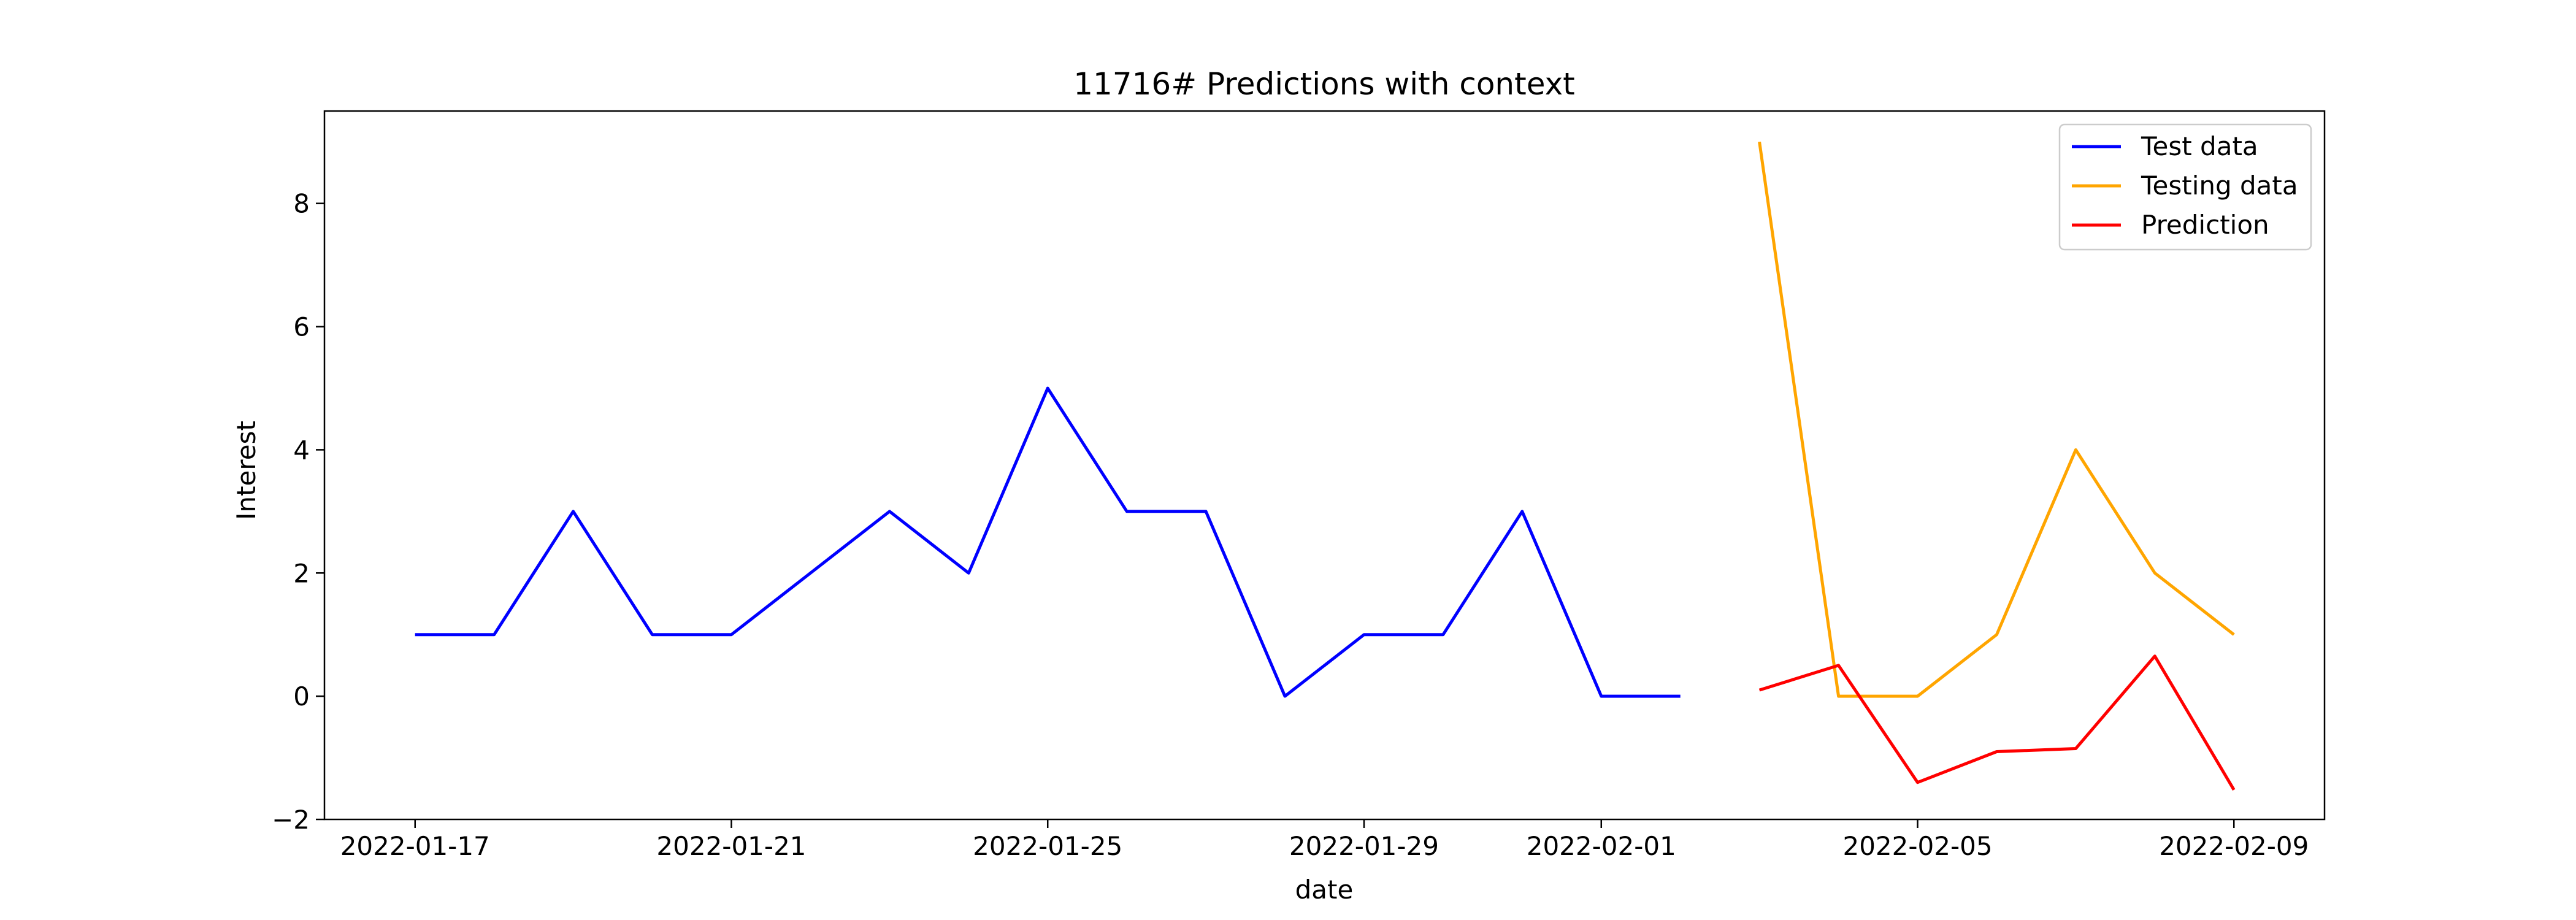  Describe the element at coordinates (246, 470) in the screenshot. I see `y-axis-label: Interest` at that location.